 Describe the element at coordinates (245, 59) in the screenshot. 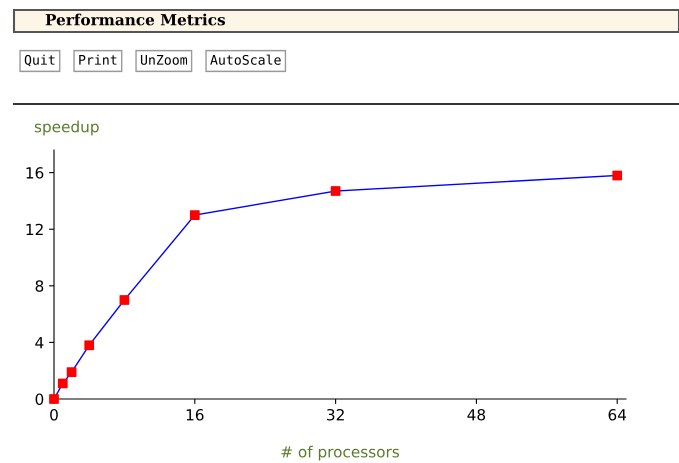

I see `text: AutoScale` at that location.